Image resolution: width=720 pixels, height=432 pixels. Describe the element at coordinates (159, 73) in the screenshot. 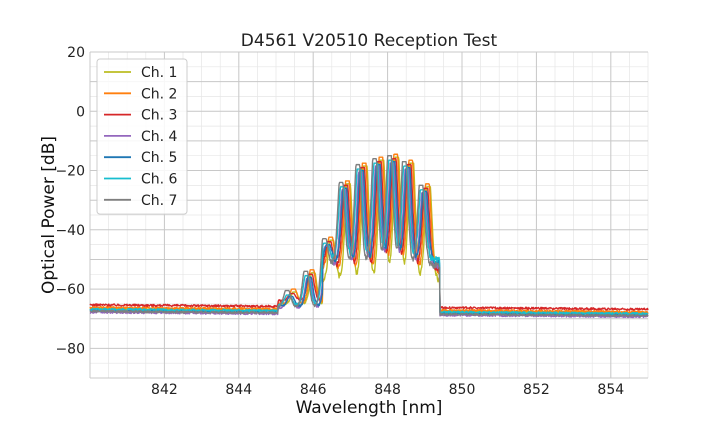

I see `legend-entry: Ch. 1` at that location.